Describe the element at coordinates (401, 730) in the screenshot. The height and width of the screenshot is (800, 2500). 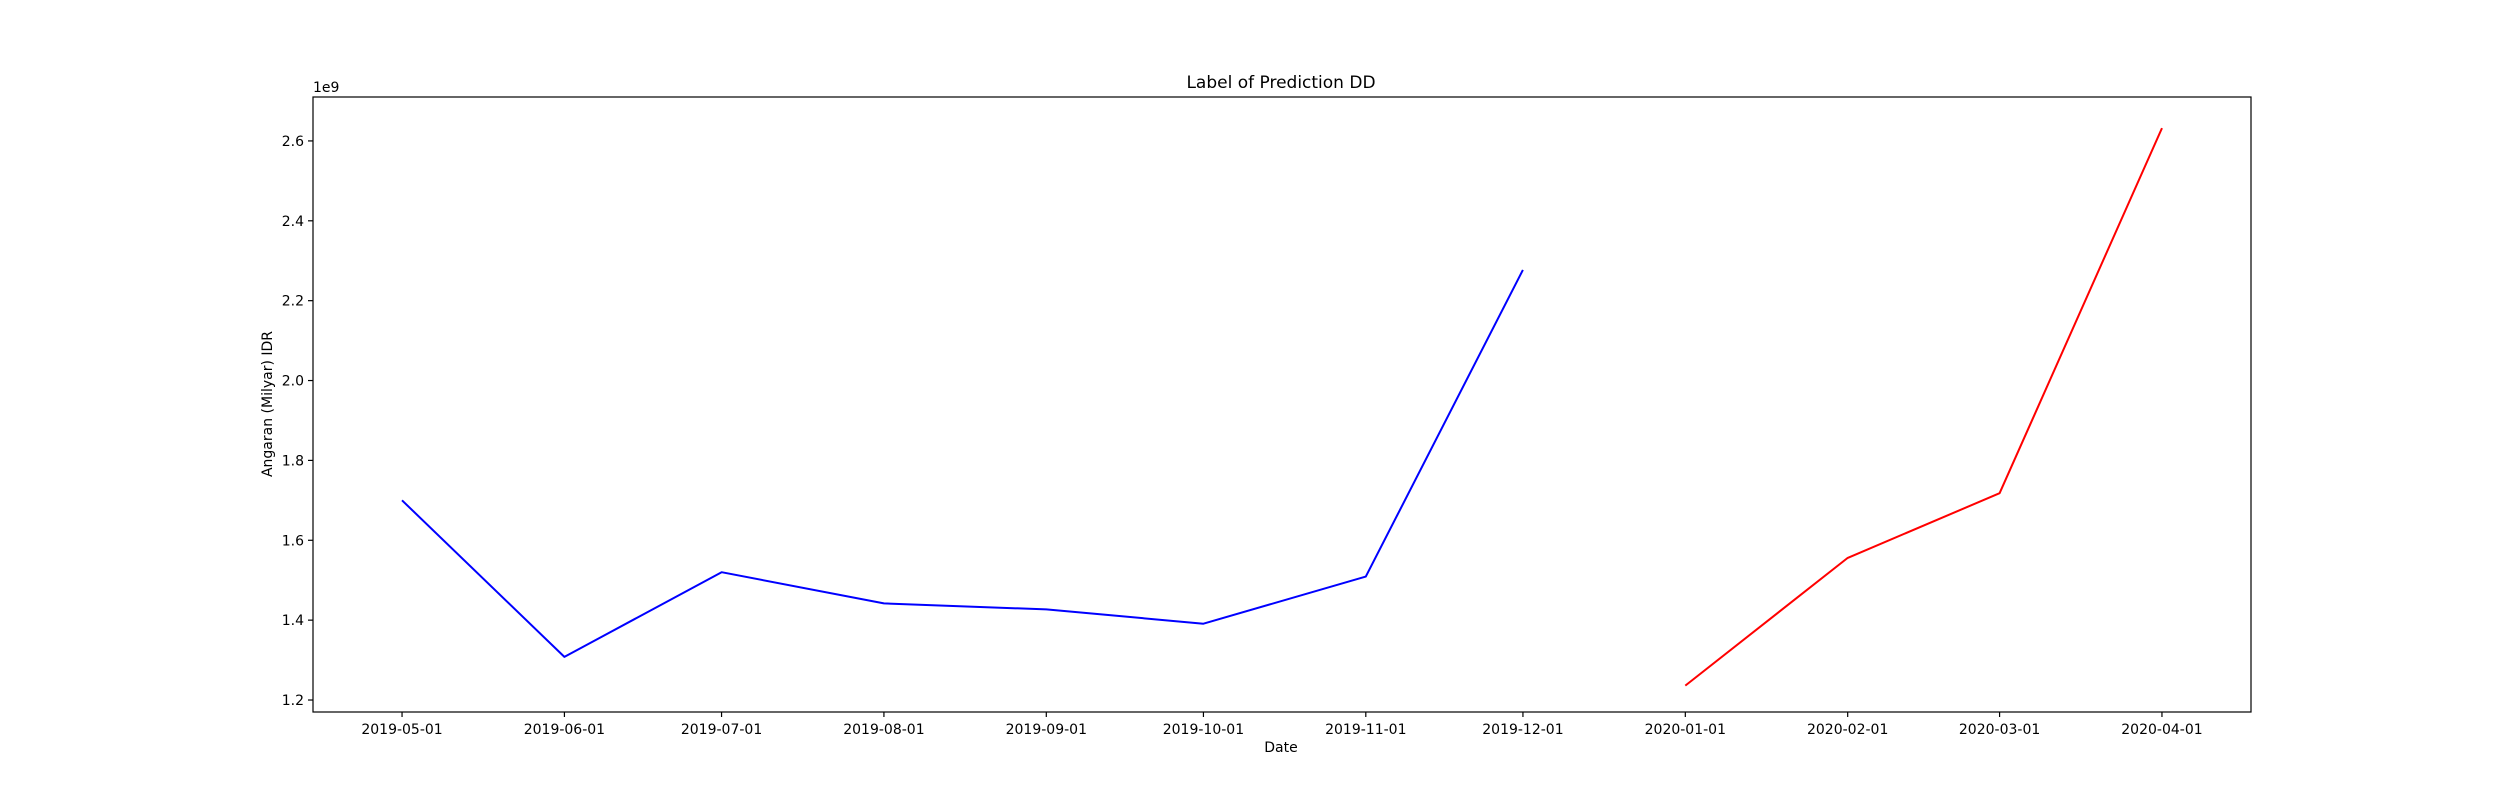
I see `x-tick-label: 2019-05-01` at that location.